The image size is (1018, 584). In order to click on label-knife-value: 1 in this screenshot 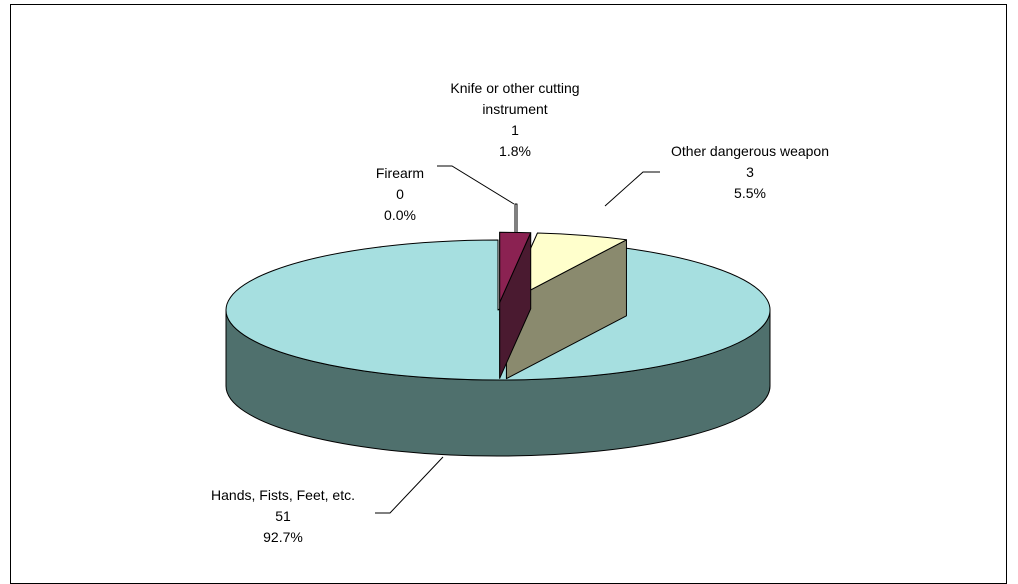, I will do `click(515, 130)`.